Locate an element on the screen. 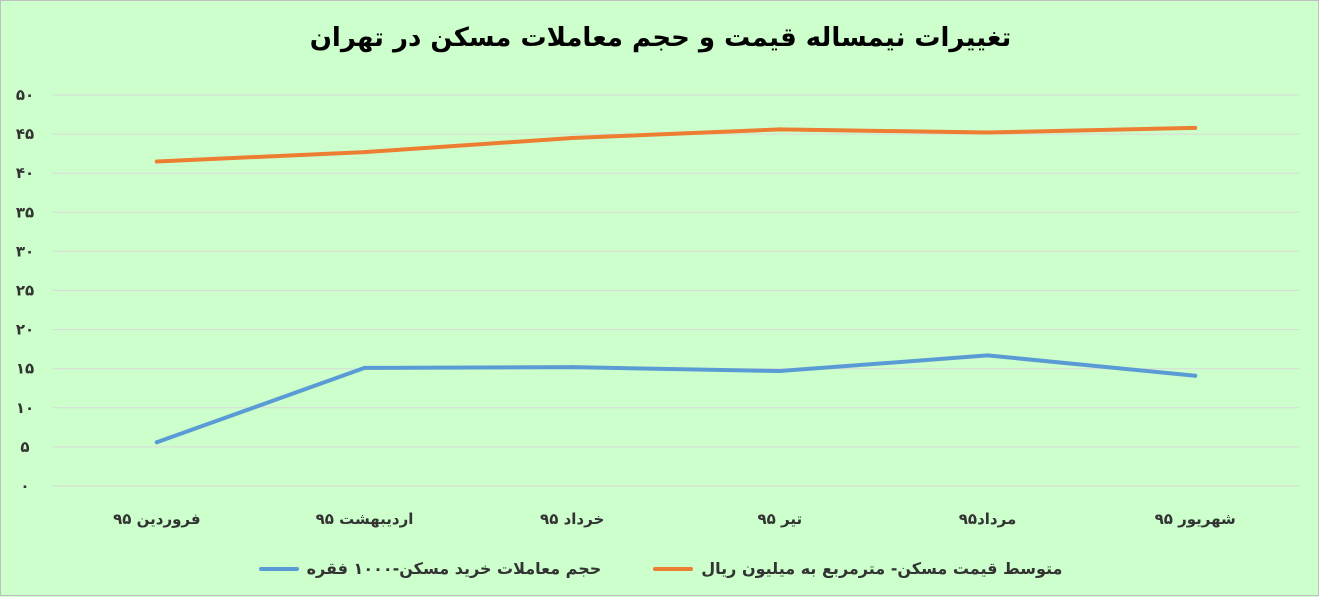 The image size is (1319, 597). x-tick-label: خرداد ۹۵ is located at coordinates (572, 519).